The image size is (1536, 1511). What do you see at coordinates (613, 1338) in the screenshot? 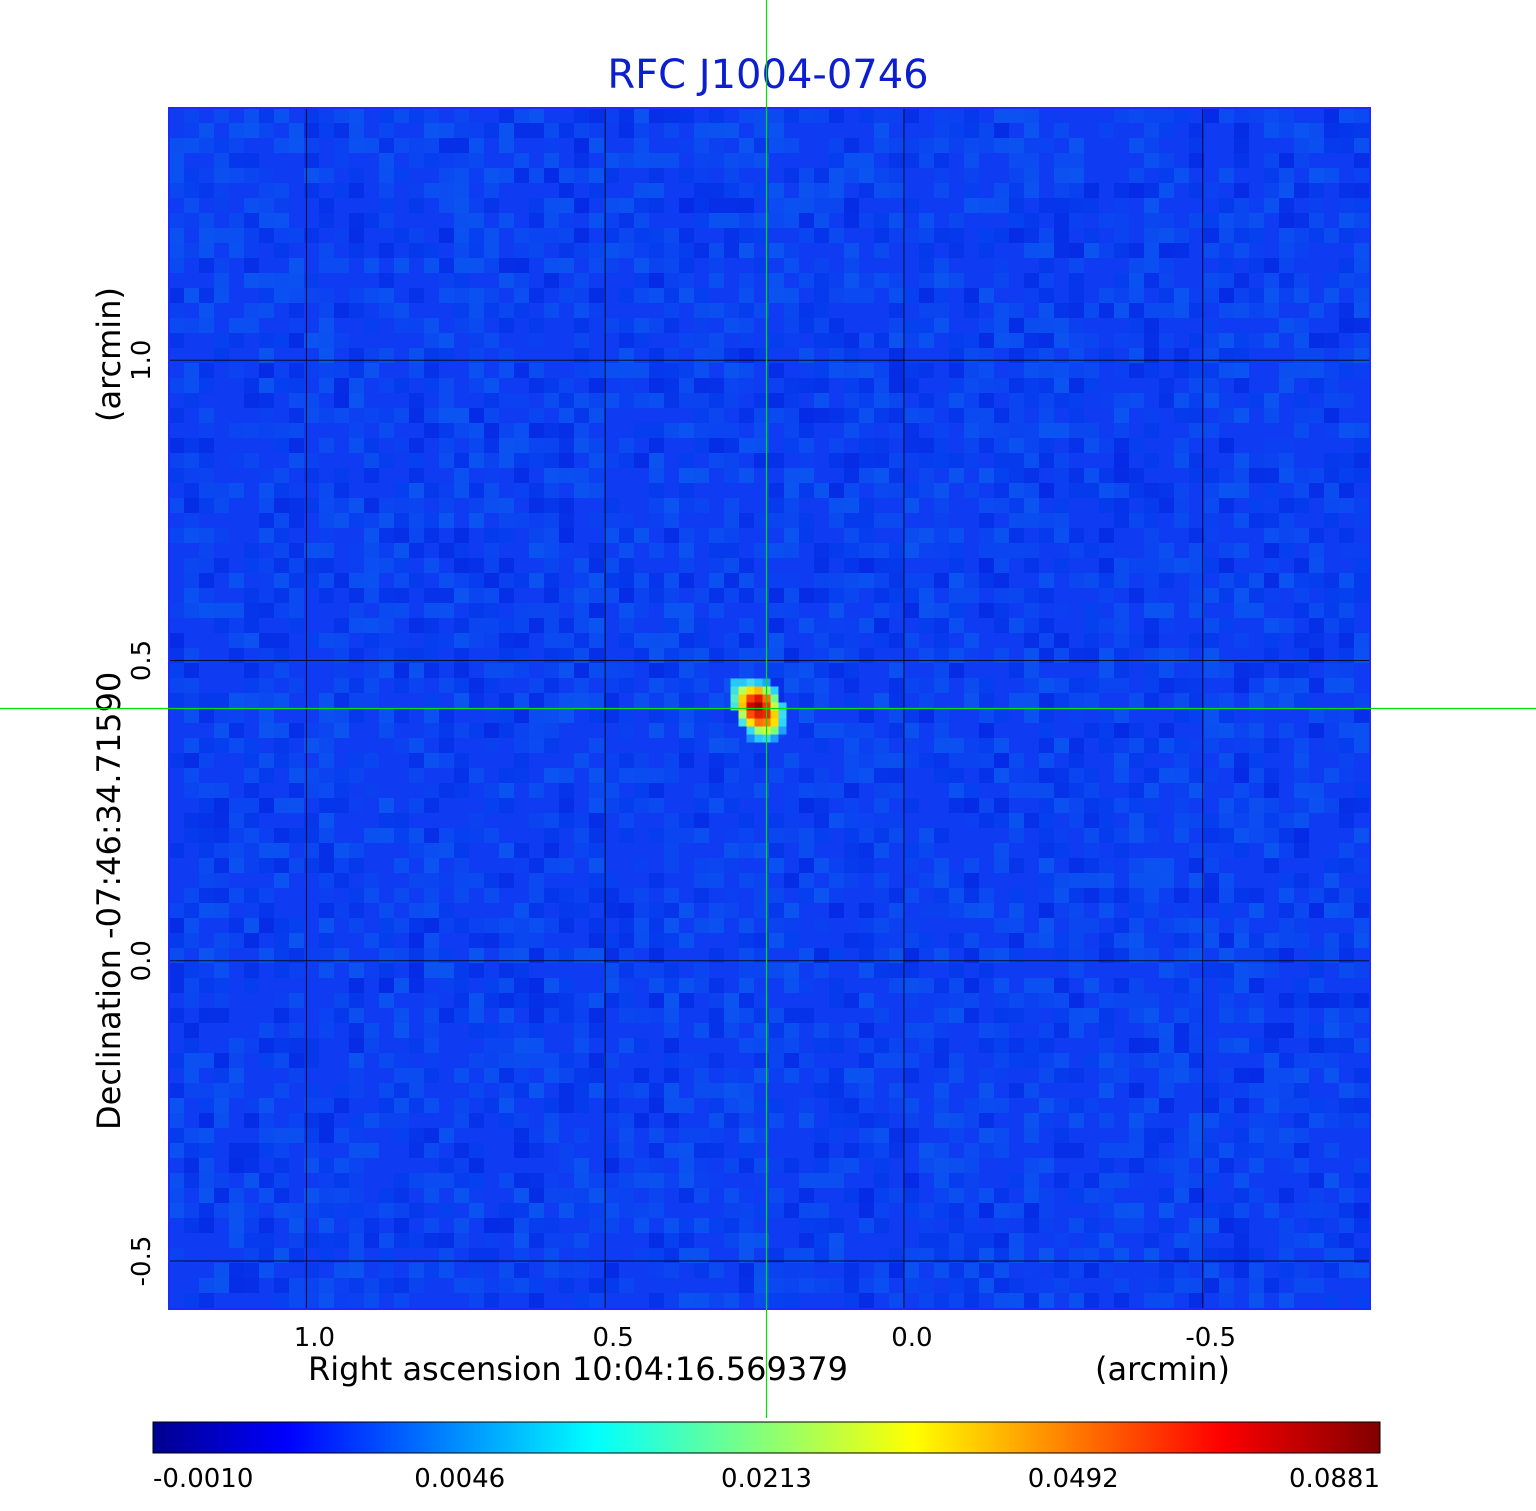
I see `x-tick-label: 0.5` at bounding box center [613, 1338].